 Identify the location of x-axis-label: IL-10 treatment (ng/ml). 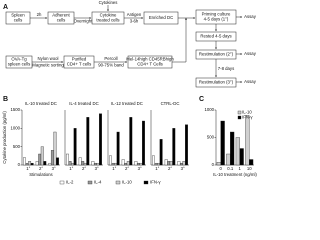
(235, 174).